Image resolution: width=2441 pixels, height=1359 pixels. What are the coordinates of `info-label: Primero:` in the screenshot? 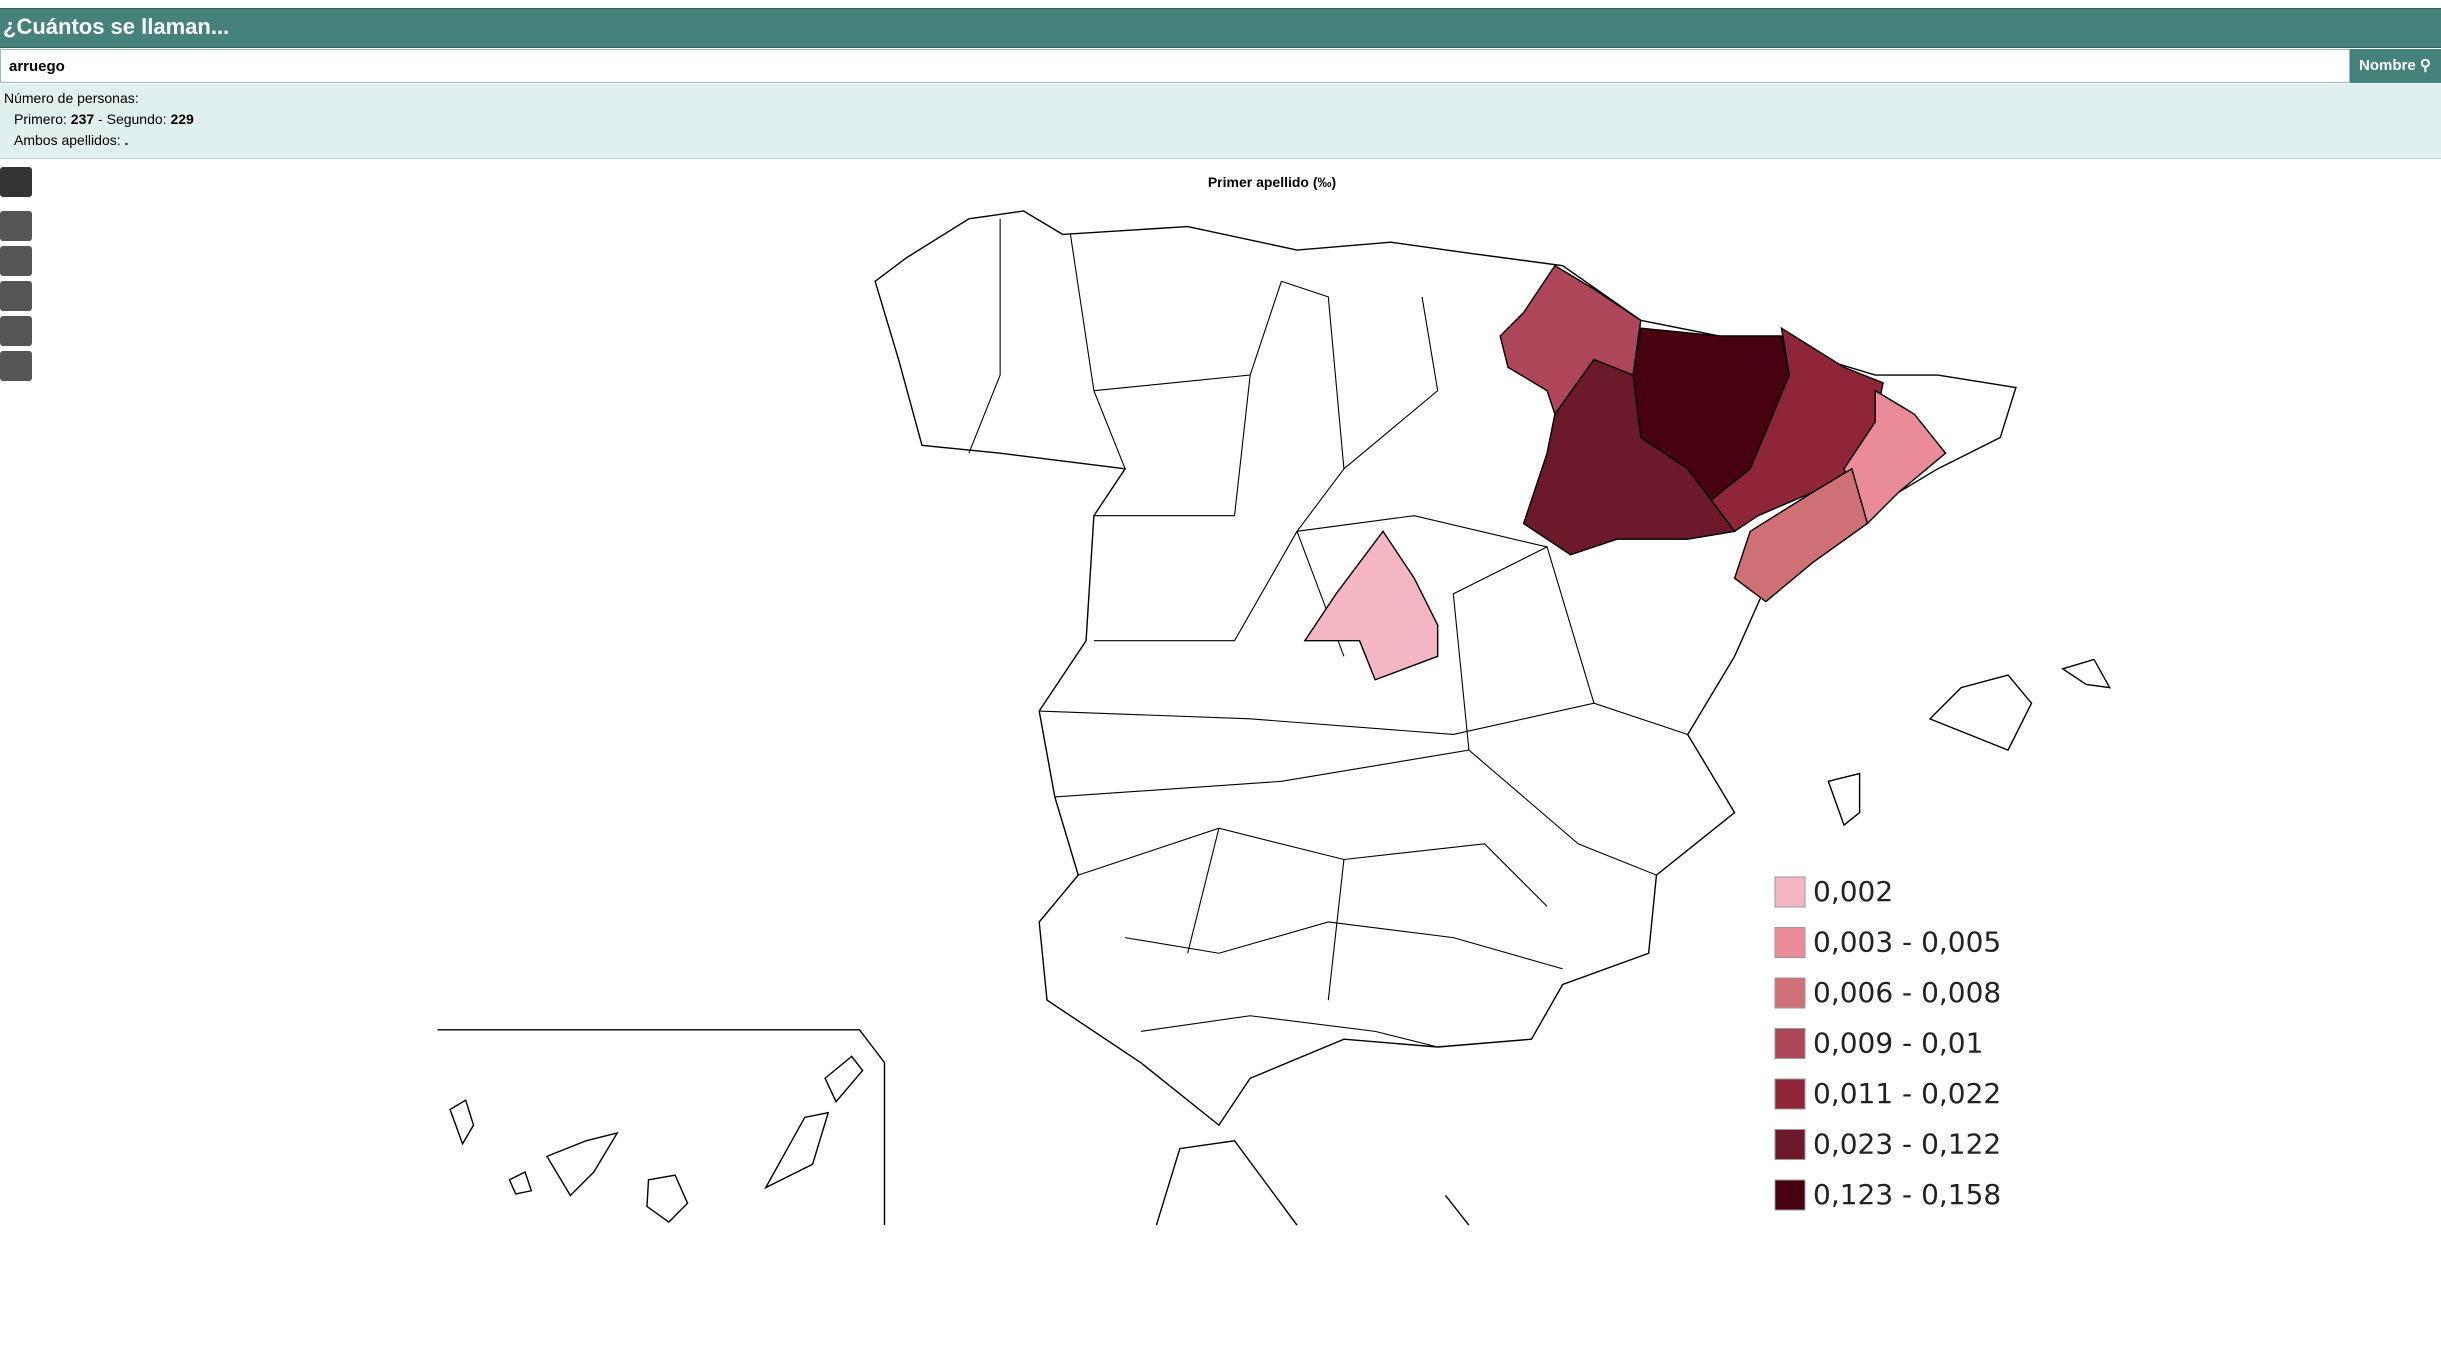 It's located at (40, 119).